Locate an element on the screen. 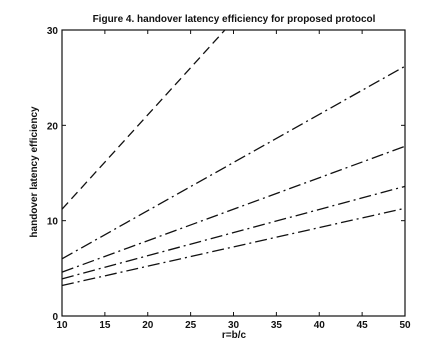 This screenshot has height=349, width=445. y-tick-label: 20 is located at coordinates (53, 126).